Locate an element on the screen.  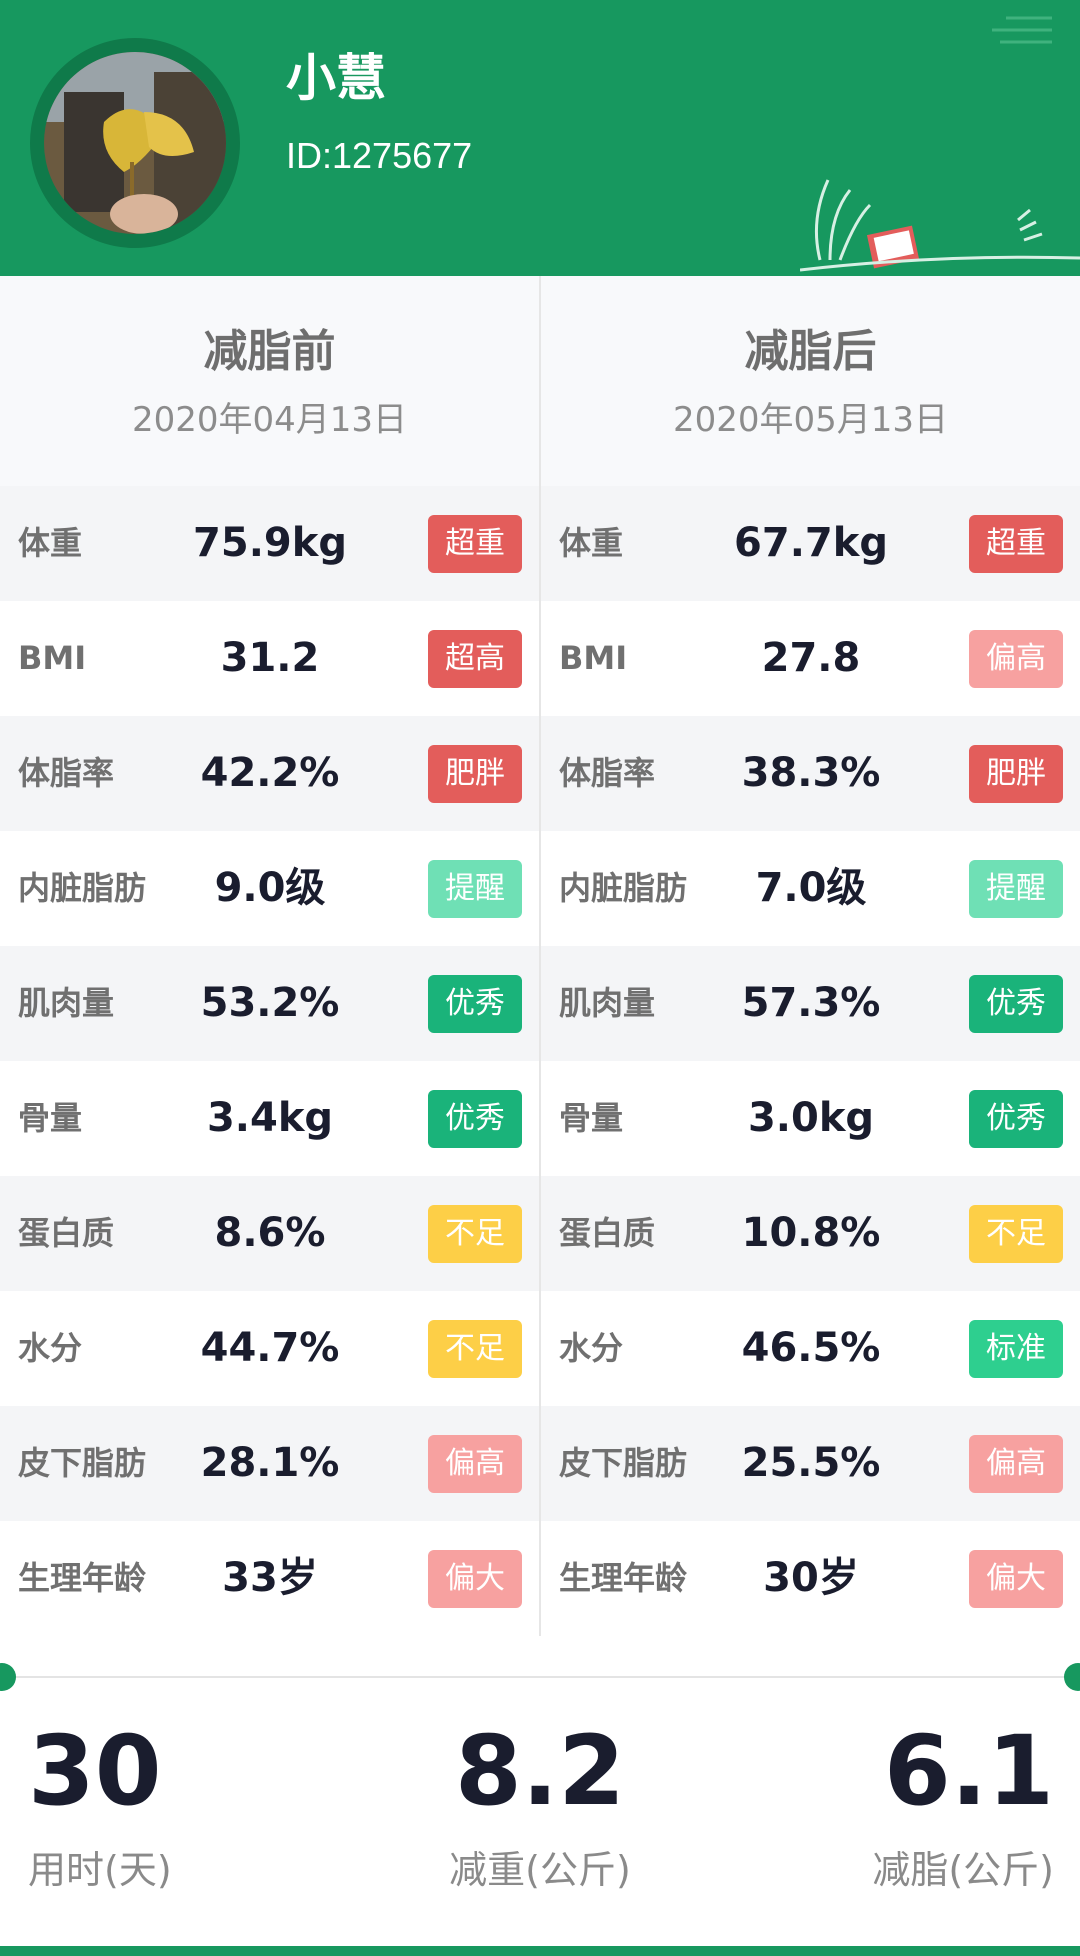
before-header: 减脂前 2020年04月13日 is located at coordinates (269, 381).